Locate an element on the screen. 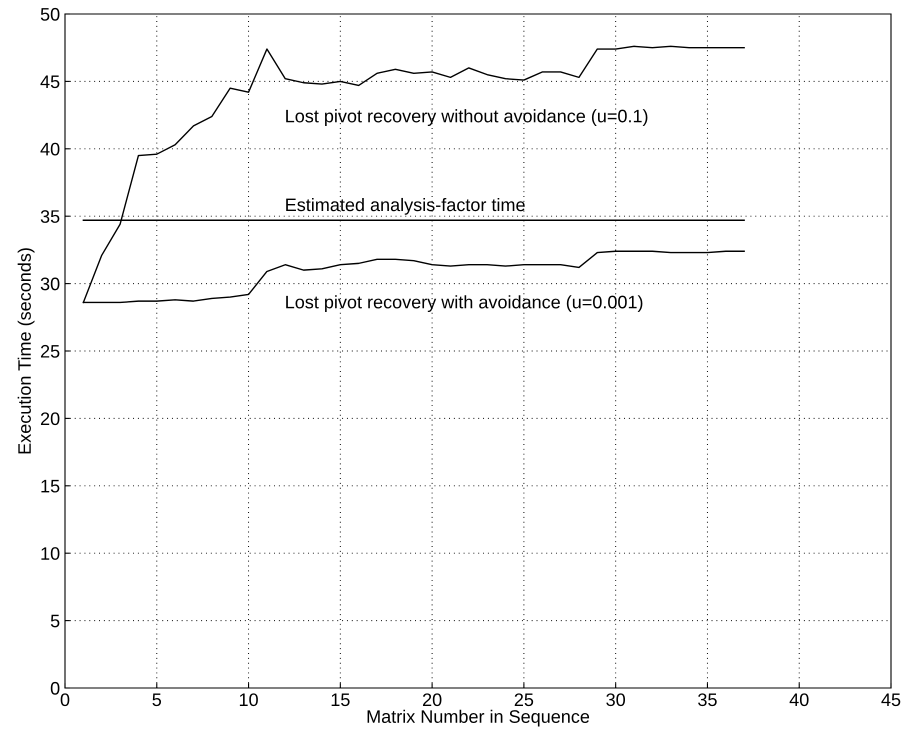 The height and width of the screenshot is (734, 919). y-tick-label: 15 is located at coordinates (50, 486).